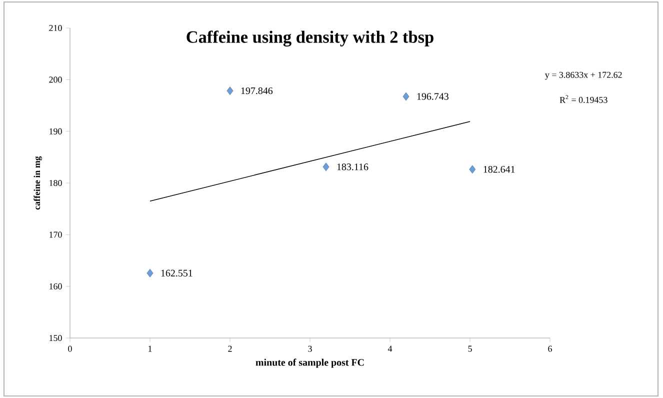 Image resolution: width=663 pixels, height=398 pixels. I want to click on data-label: 197.846, so click(257, 90).